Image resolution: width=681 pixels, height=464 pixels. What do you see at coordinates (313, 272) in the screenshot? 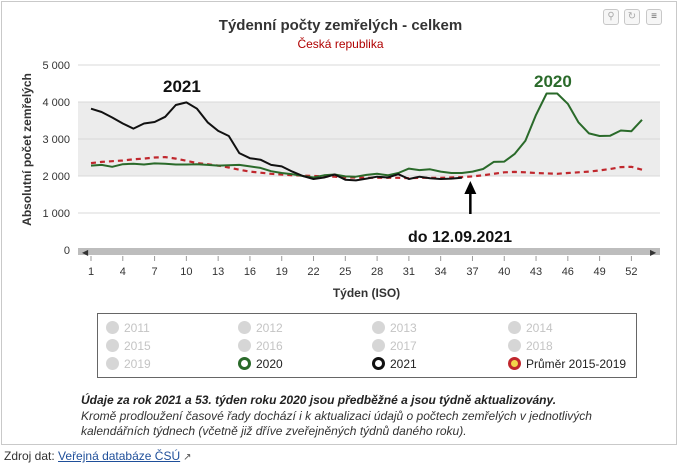
I see `x-tick-label: 22` at bounding box center [313, 272].